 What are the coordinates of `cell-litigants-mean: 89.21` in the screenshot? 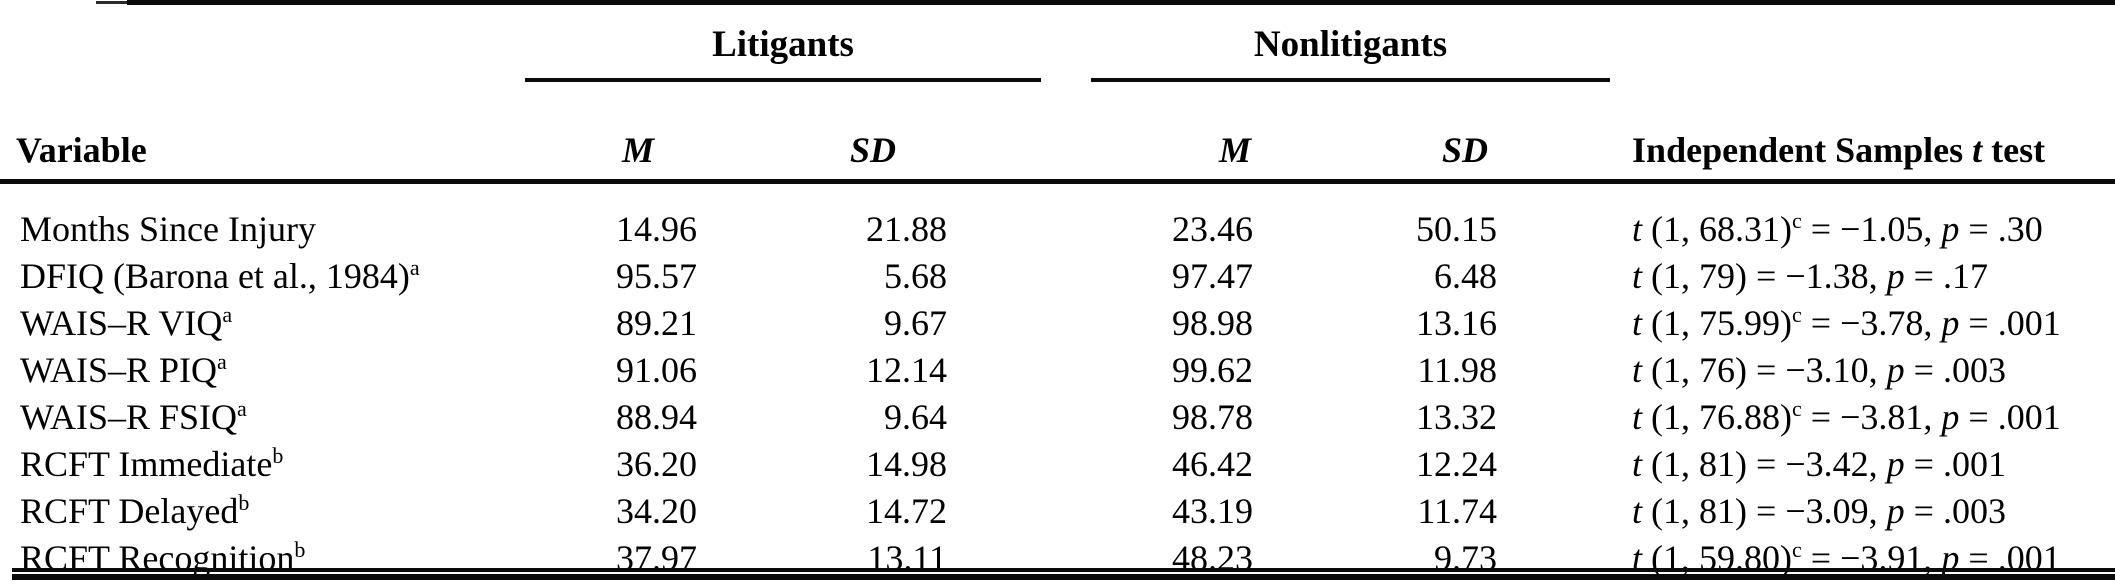 It's located at (656, 322).